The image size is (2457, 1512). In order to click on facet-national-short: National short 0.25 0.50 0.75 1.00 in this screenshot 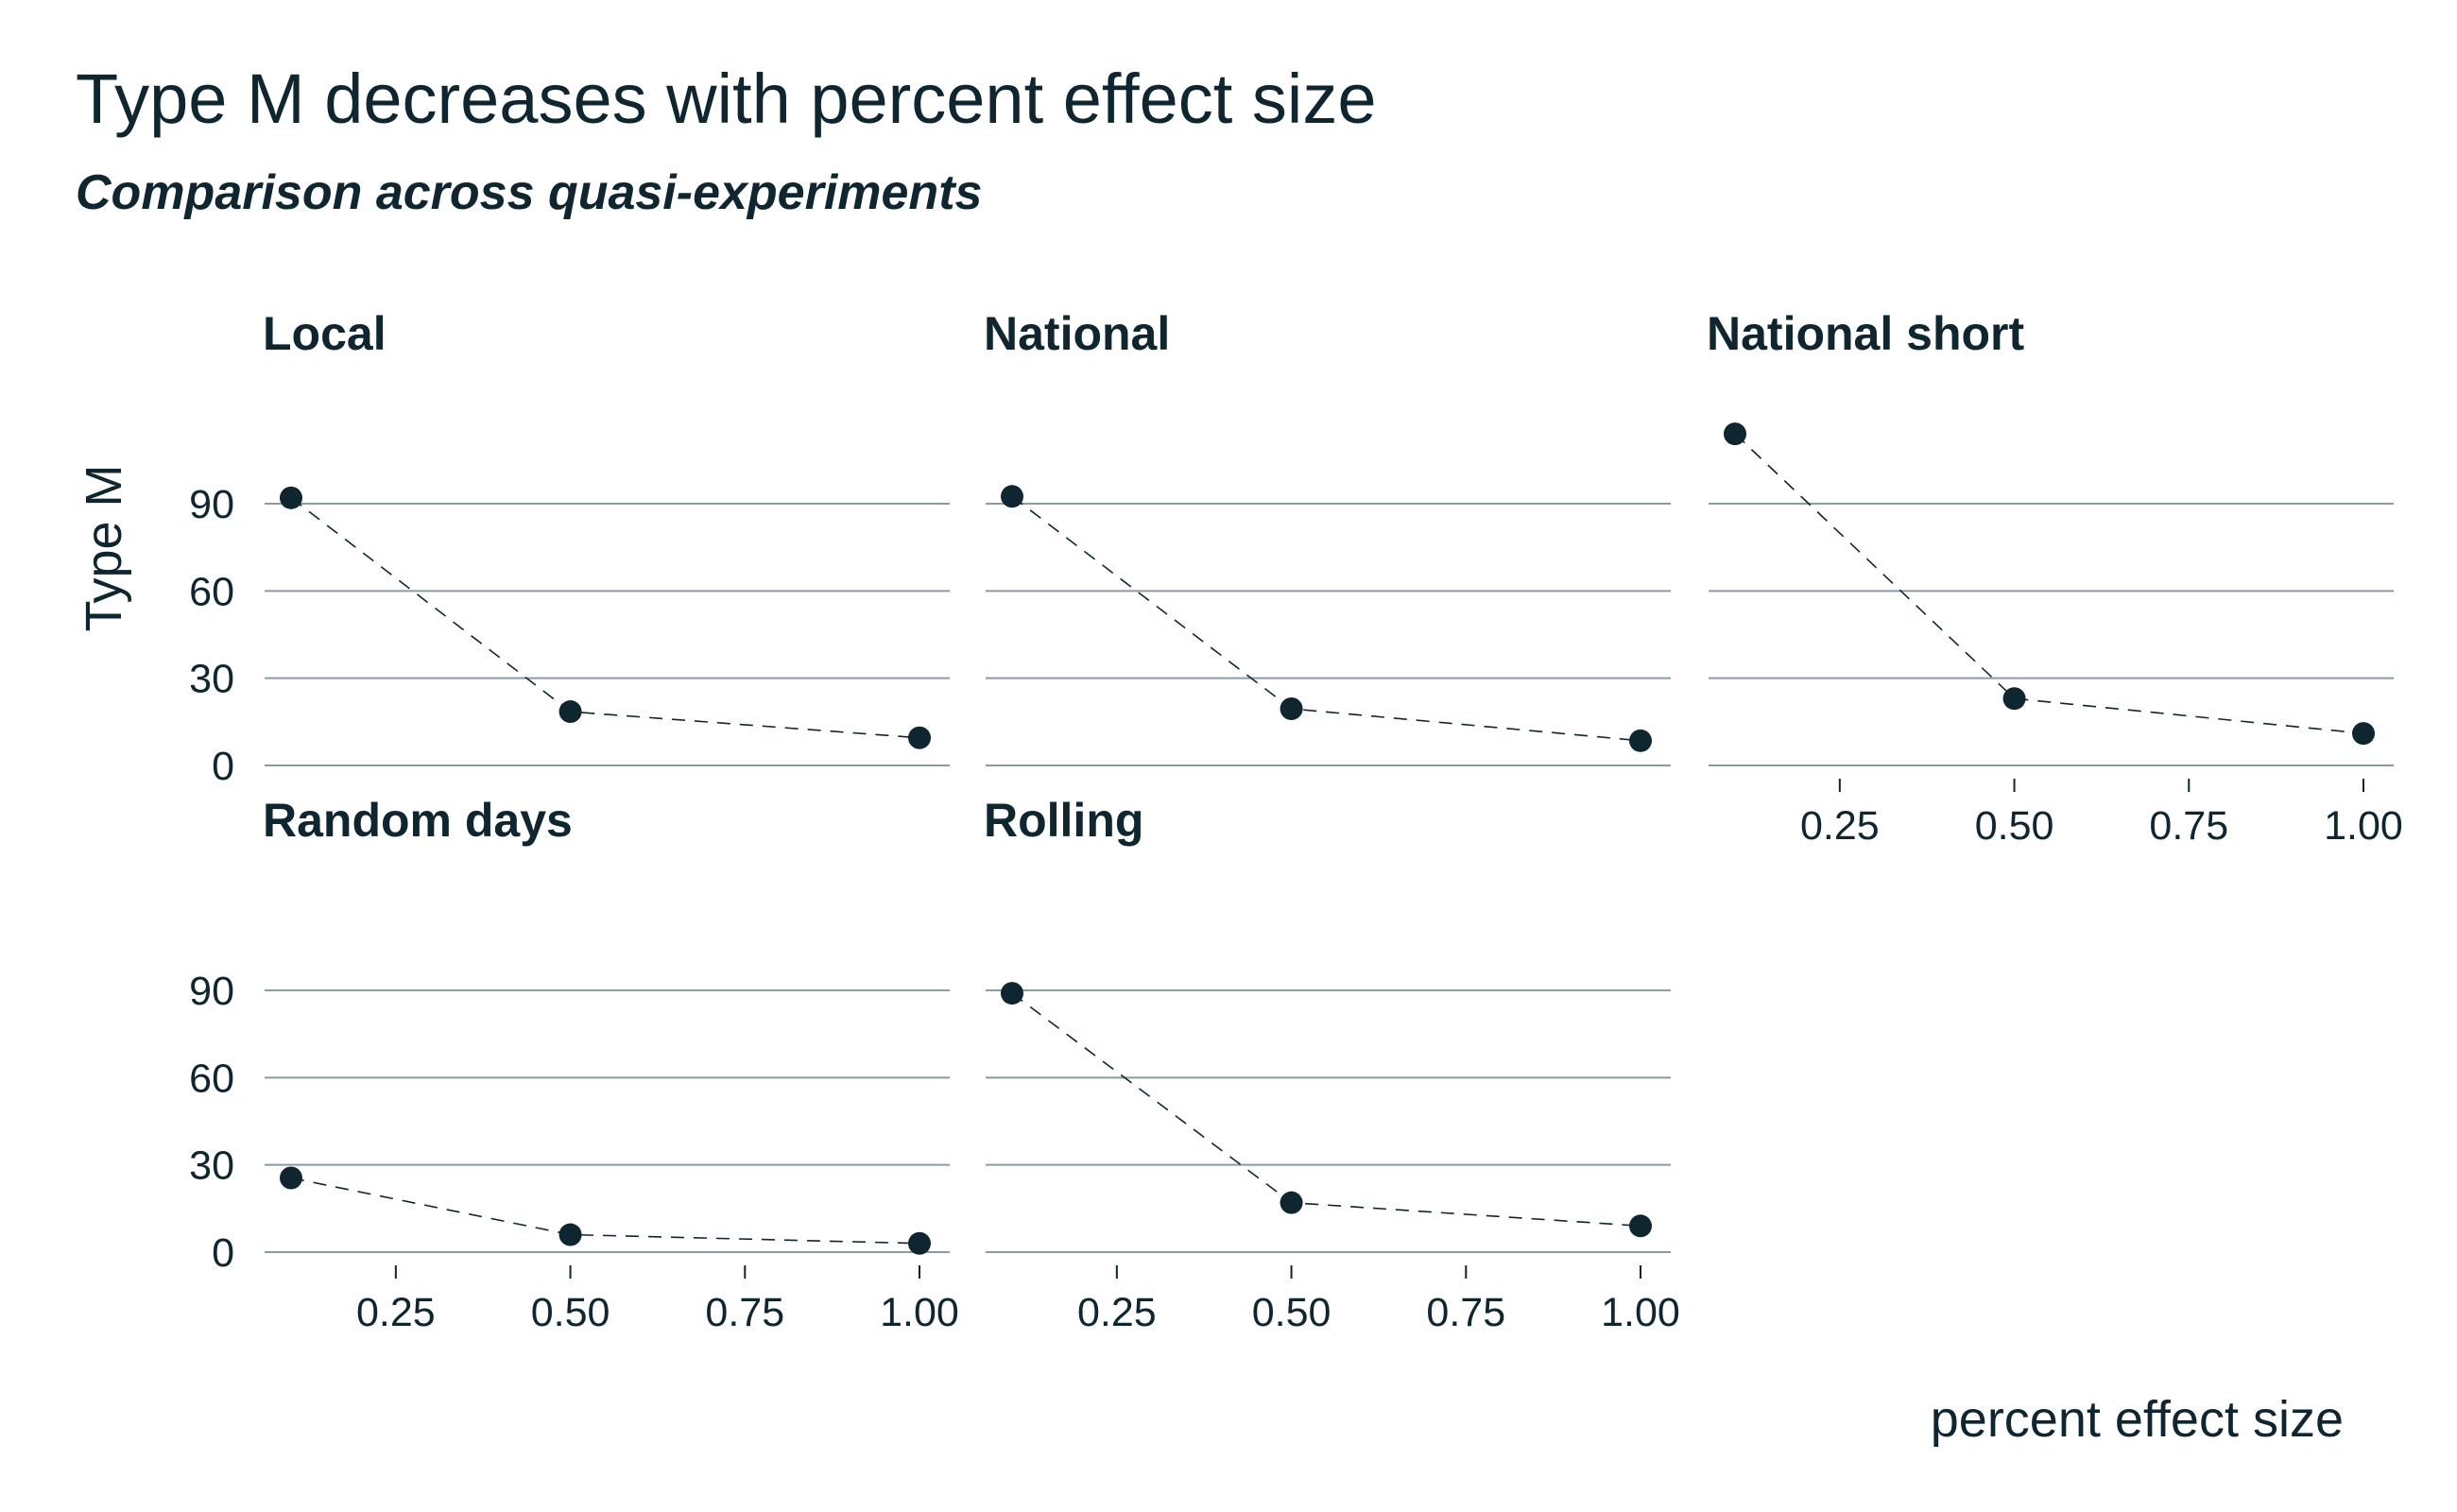, I will do `click(2055, 578)`.